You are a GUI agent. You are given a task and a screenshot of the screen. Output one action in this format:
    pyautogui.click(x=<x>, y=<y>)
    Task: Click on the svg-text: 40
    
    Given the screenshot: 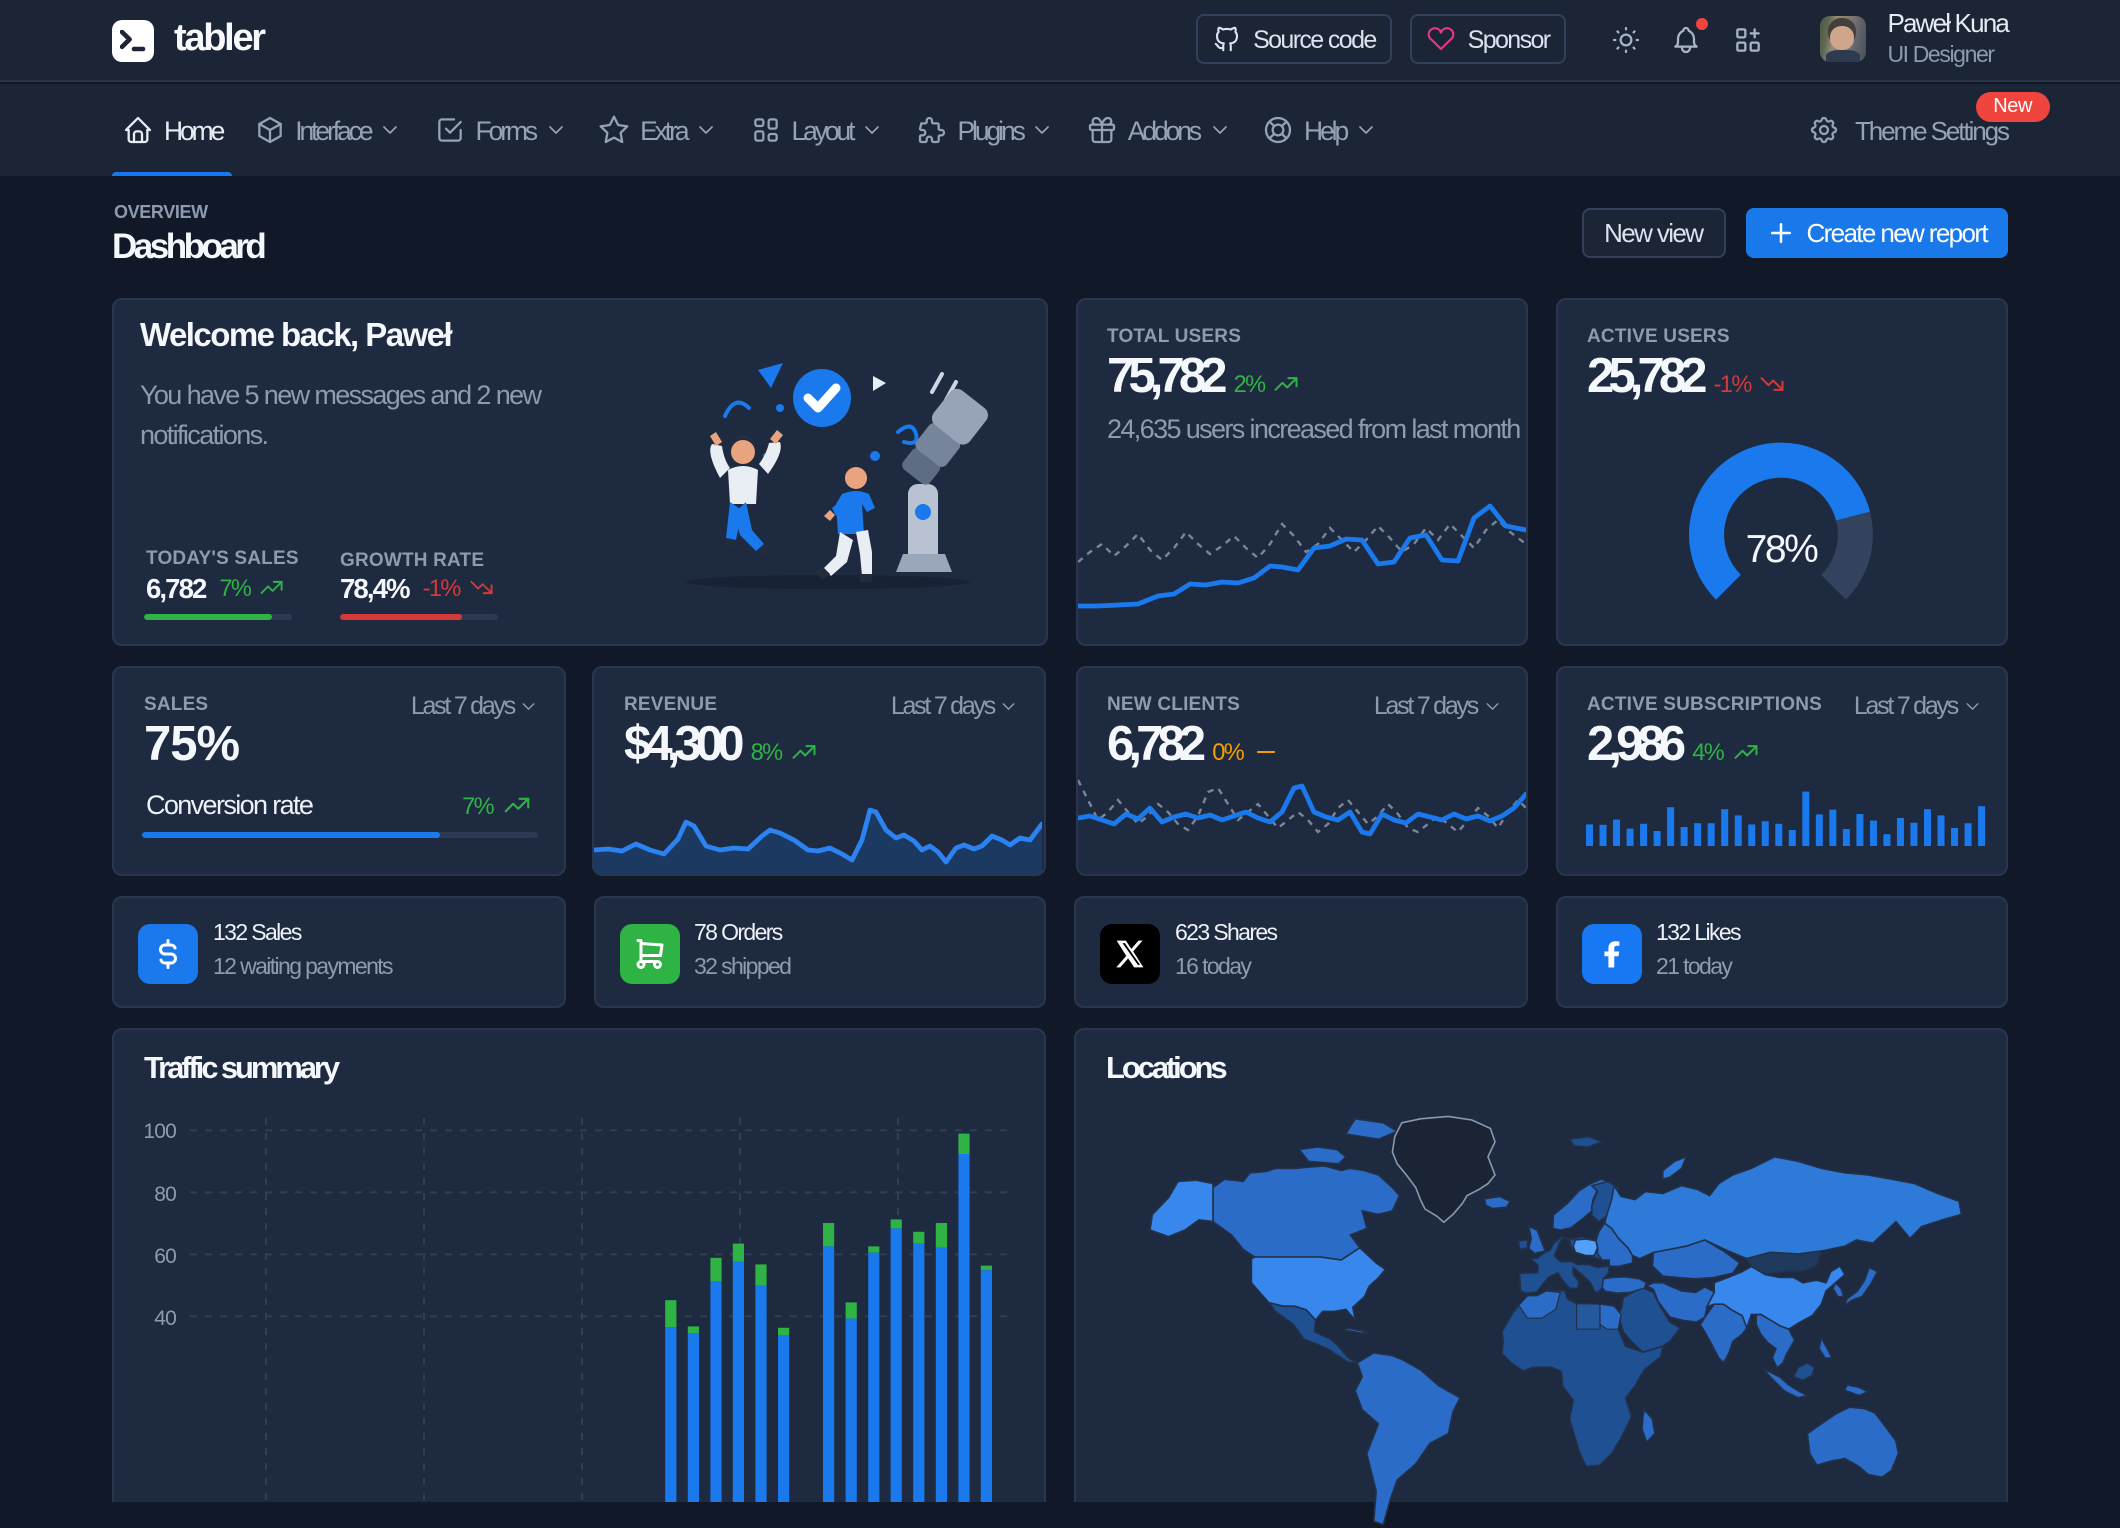 What is the action you would take?
    pyautogui.click(x=165, y=1318)
    